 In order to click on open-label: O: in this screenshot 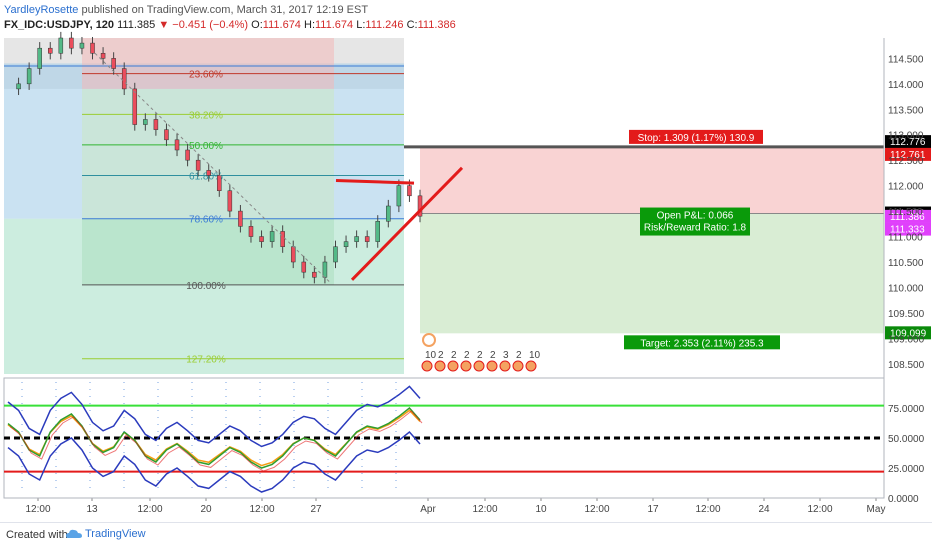, I will do `click(257, 25)`.